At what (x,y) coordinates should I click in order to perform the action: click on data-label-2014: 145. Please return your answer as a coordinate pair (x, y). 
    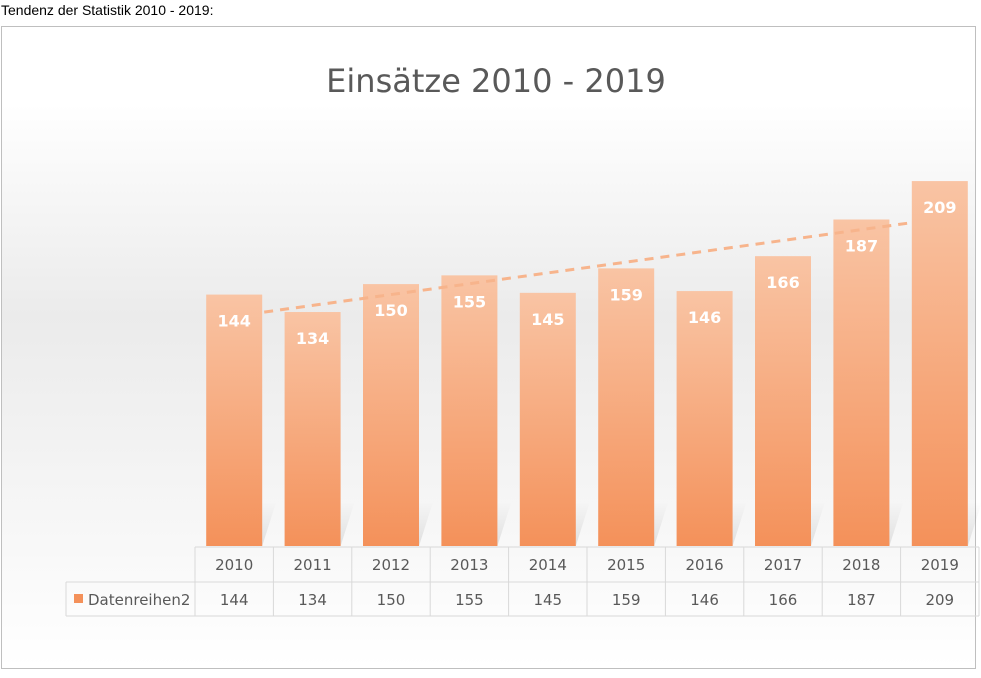
    Looking at the image, I should click on (547, 319).